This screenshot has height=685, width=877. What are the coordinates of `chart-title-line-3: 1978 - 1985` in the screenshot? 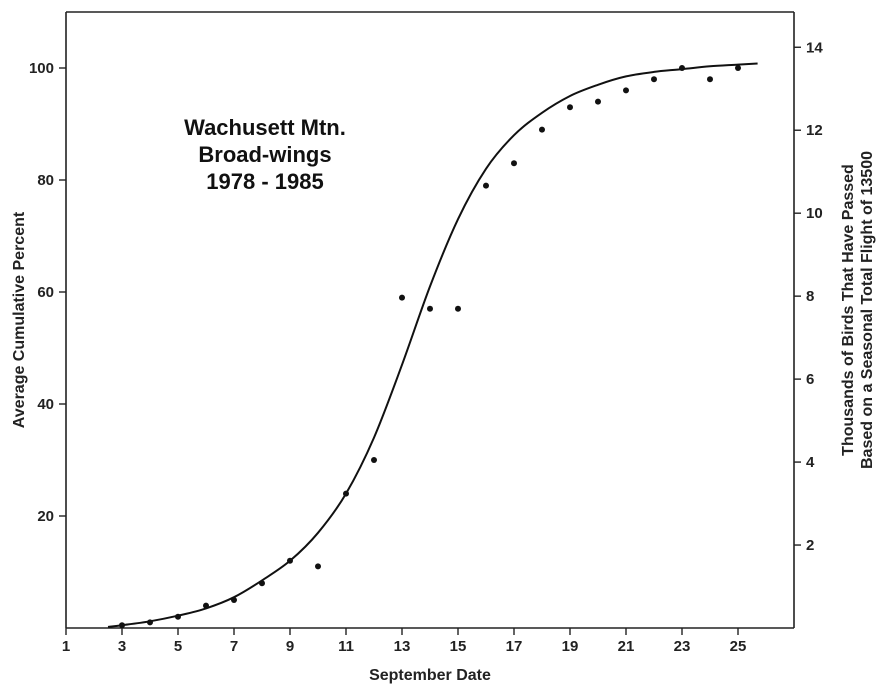 It's located at (264, 181).